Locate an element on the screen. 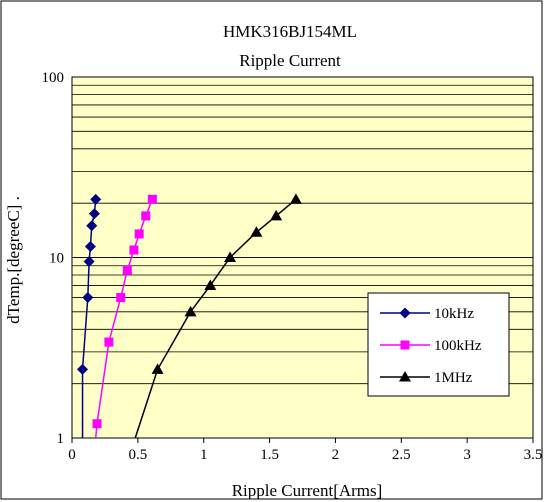  x-tick-label: 2 is located at coordinates (336, 455).